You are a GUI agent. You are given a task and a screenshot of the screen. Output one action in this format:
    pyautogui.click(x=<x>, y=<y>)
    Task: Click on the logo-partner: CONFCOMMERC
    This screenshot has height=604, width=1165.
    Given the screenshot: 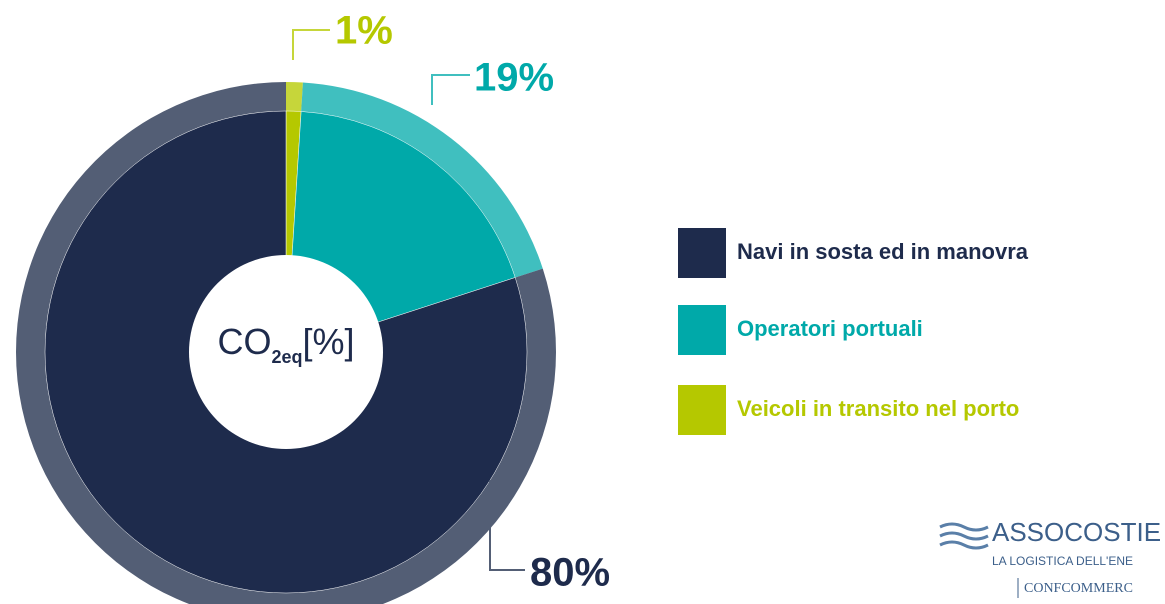 What is the action you would take?
    pyautogui.click(x=1078, y=588)
    